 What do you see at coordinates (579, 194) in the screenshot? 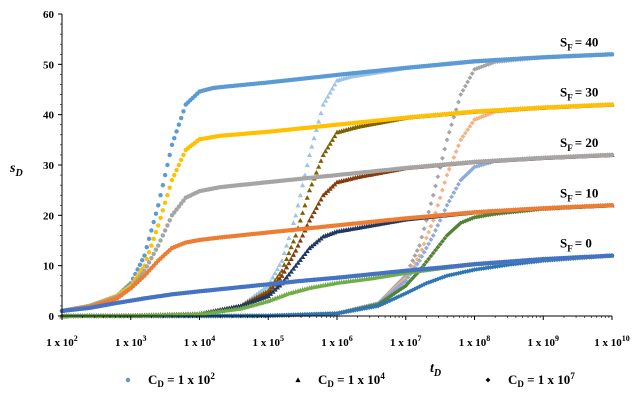
I see `skin-label: SF = 10` at bounding box center [579, 194].